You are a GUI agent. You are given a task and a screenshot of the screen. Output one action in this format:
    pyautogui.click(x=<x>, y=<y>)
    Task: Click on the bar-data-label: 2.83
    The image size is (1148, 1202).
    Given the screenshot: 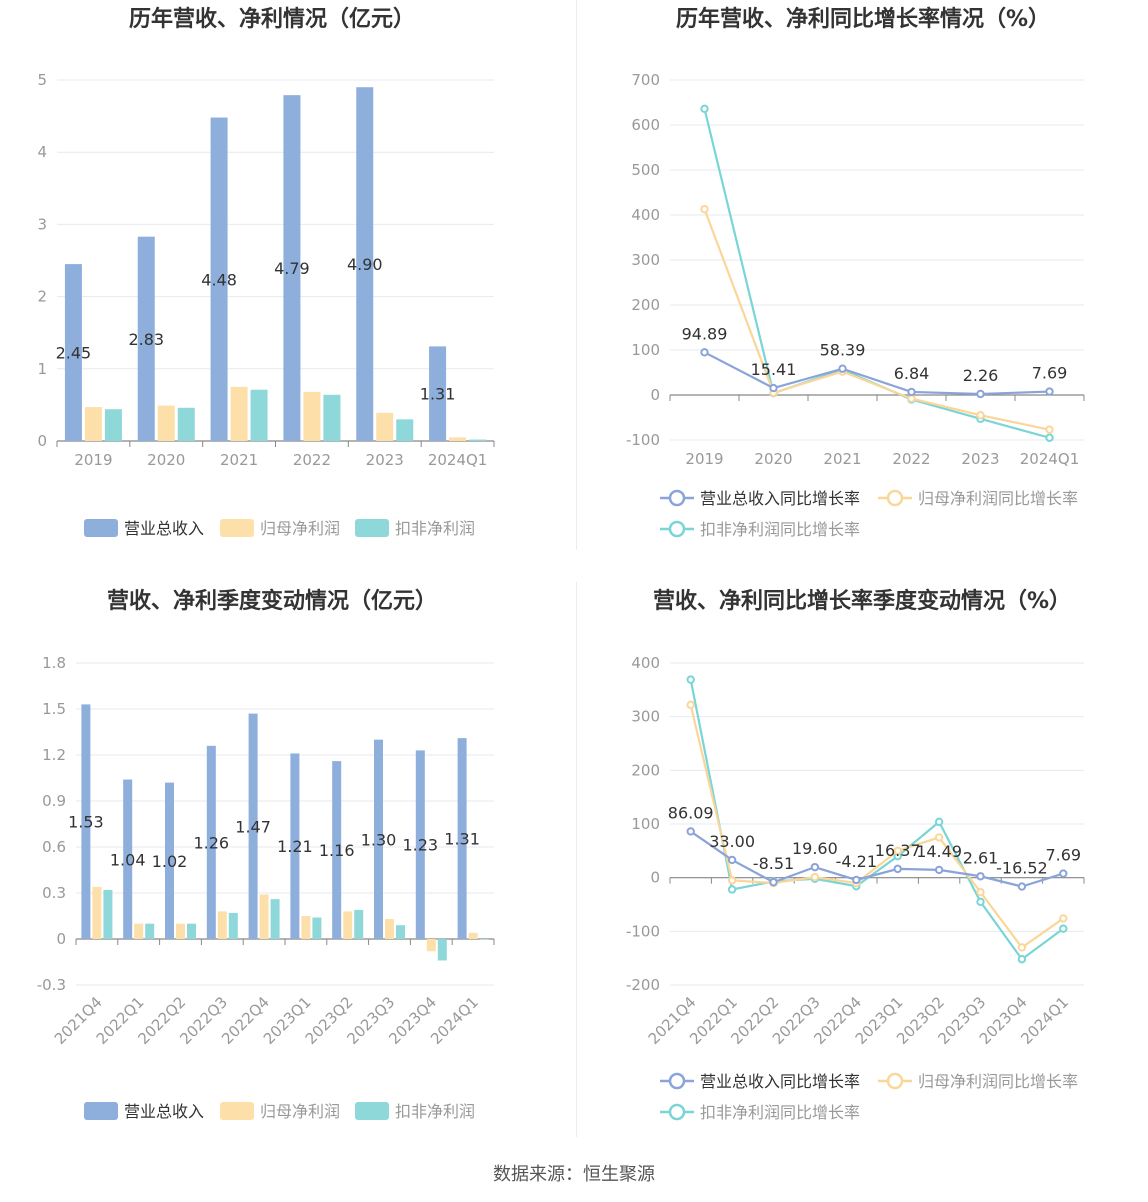 What is the action you would take?
    pyautogui.click(x=146, y=339)
    